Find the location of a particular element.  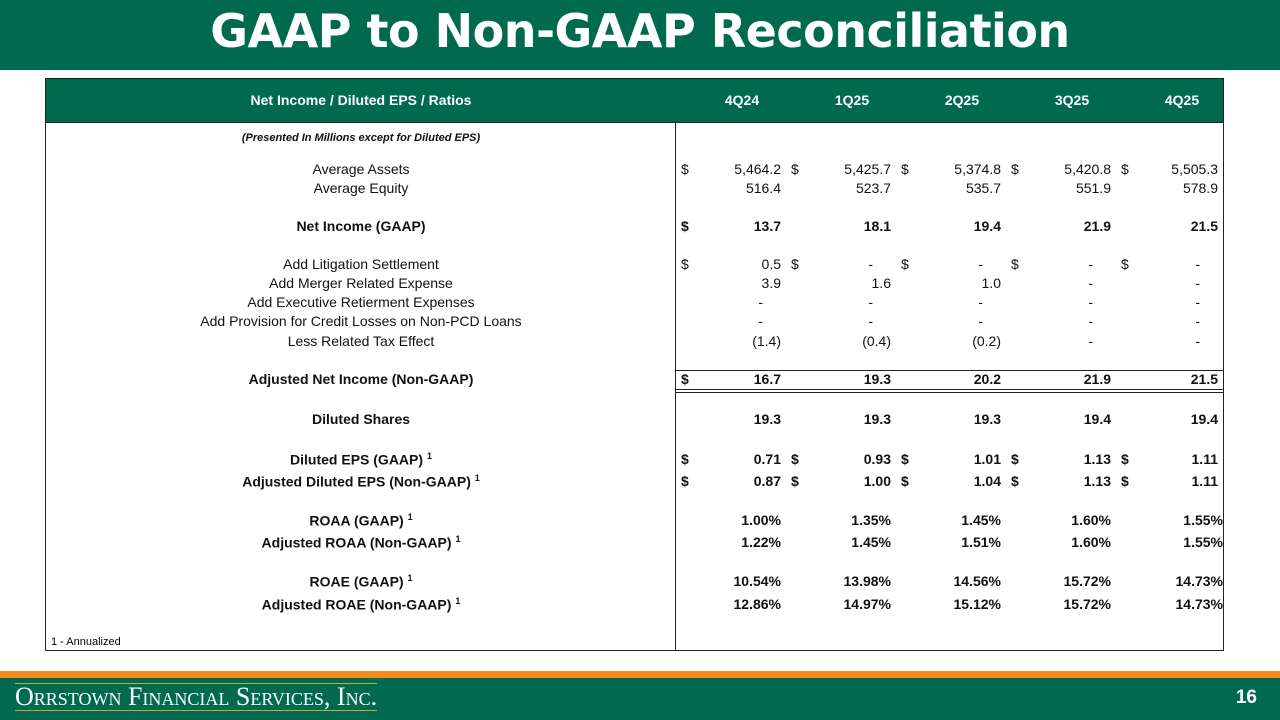

orange-stripe is located at coordinates (640, 674).